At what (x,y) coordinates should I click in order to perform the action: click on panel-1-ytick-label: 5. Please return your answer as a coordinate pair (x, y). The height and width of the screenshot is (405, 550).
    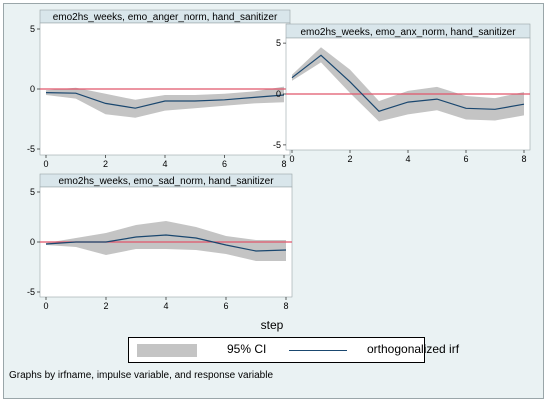
    Looking at the image, I should click on (32, 29).